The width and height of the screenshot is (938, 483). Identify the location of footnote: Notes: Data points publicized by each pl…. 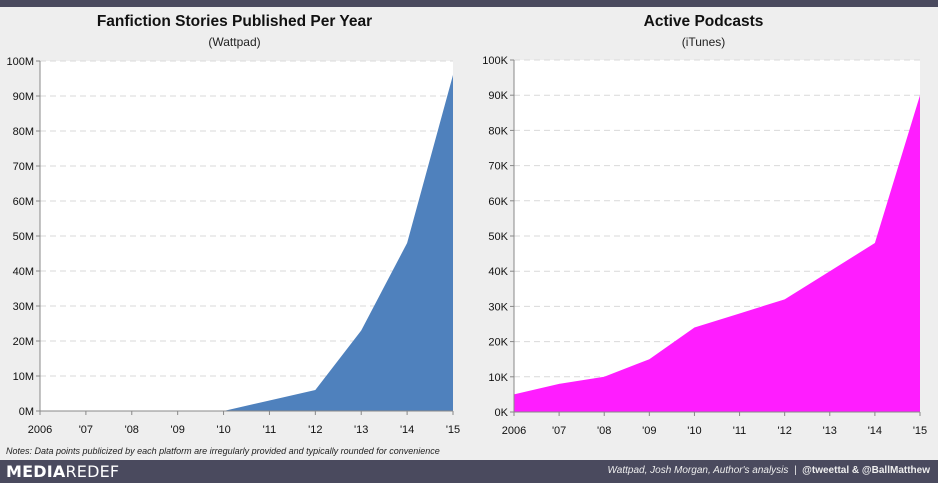
(223, 451).